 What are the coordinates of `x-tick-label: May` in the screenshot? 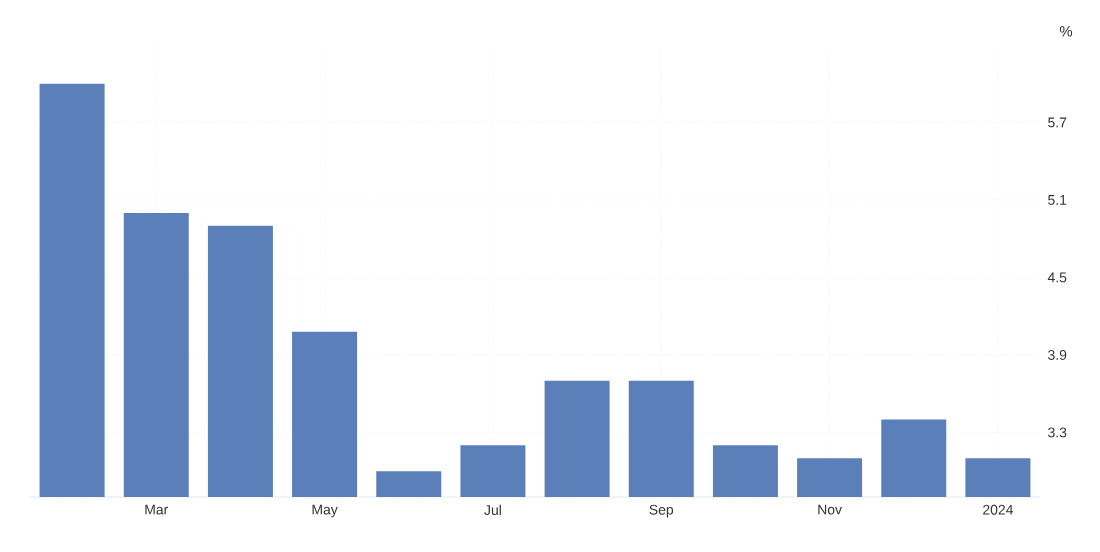 It's located at (325, 511).